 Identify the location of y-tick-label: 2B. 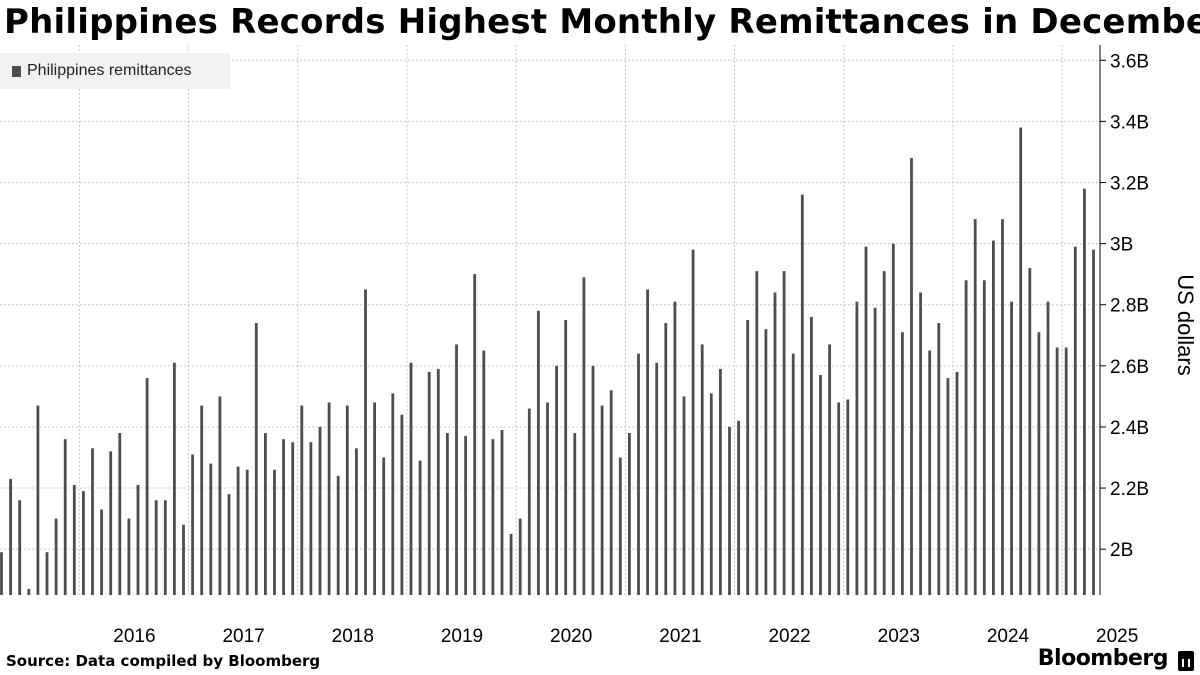
(1121, 550).